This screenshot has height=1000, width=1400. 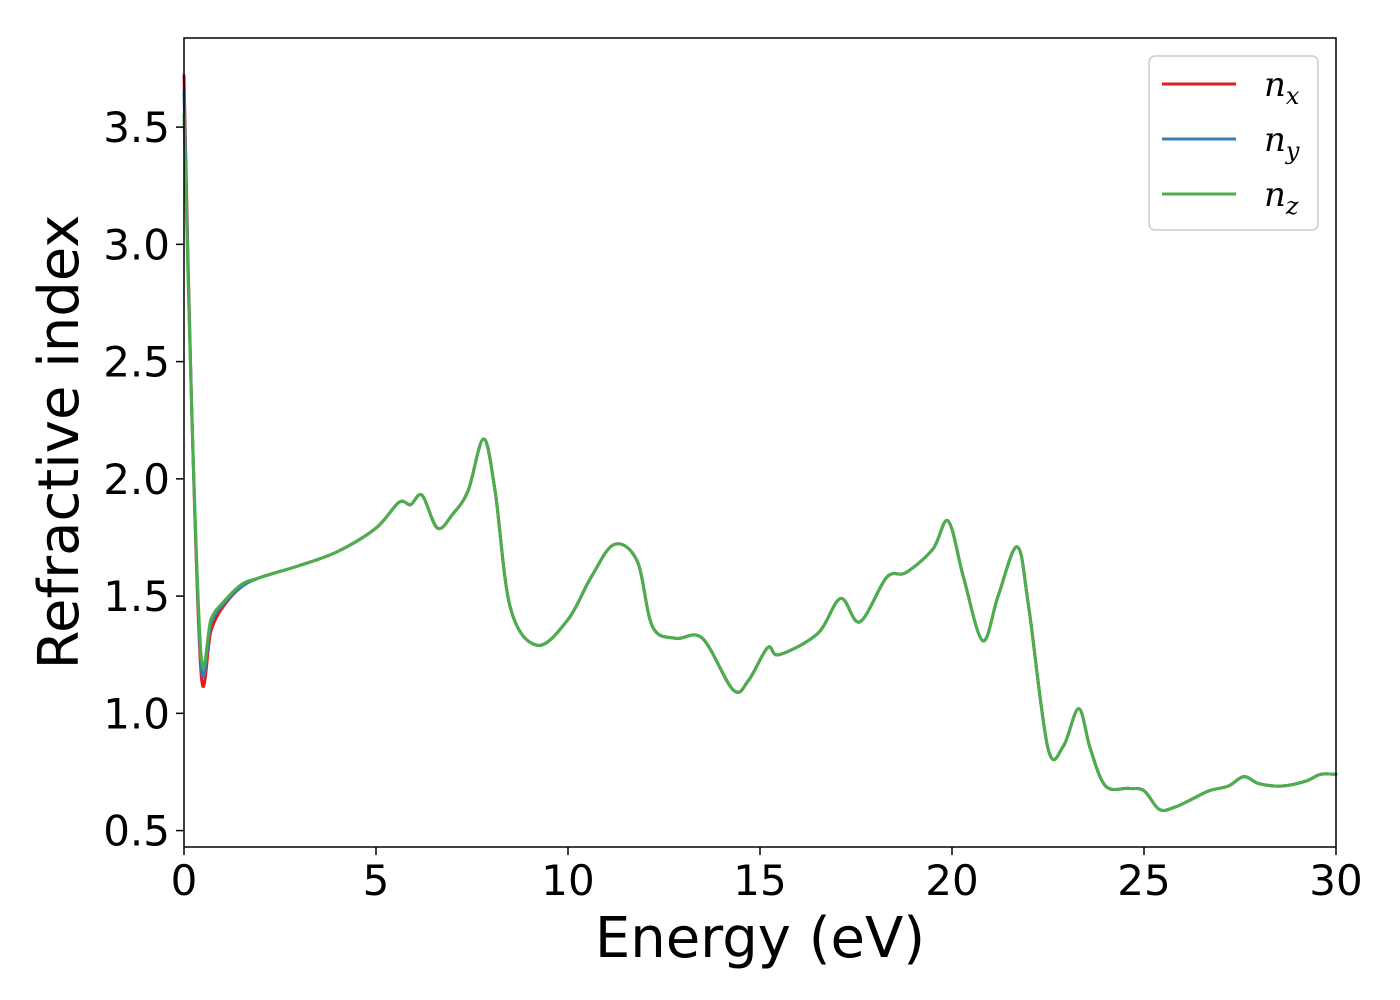 What do you see at coordinates (951, 880) in the screenshot?
I see `x-tick-label: 20` at bounding box center [951, 880].